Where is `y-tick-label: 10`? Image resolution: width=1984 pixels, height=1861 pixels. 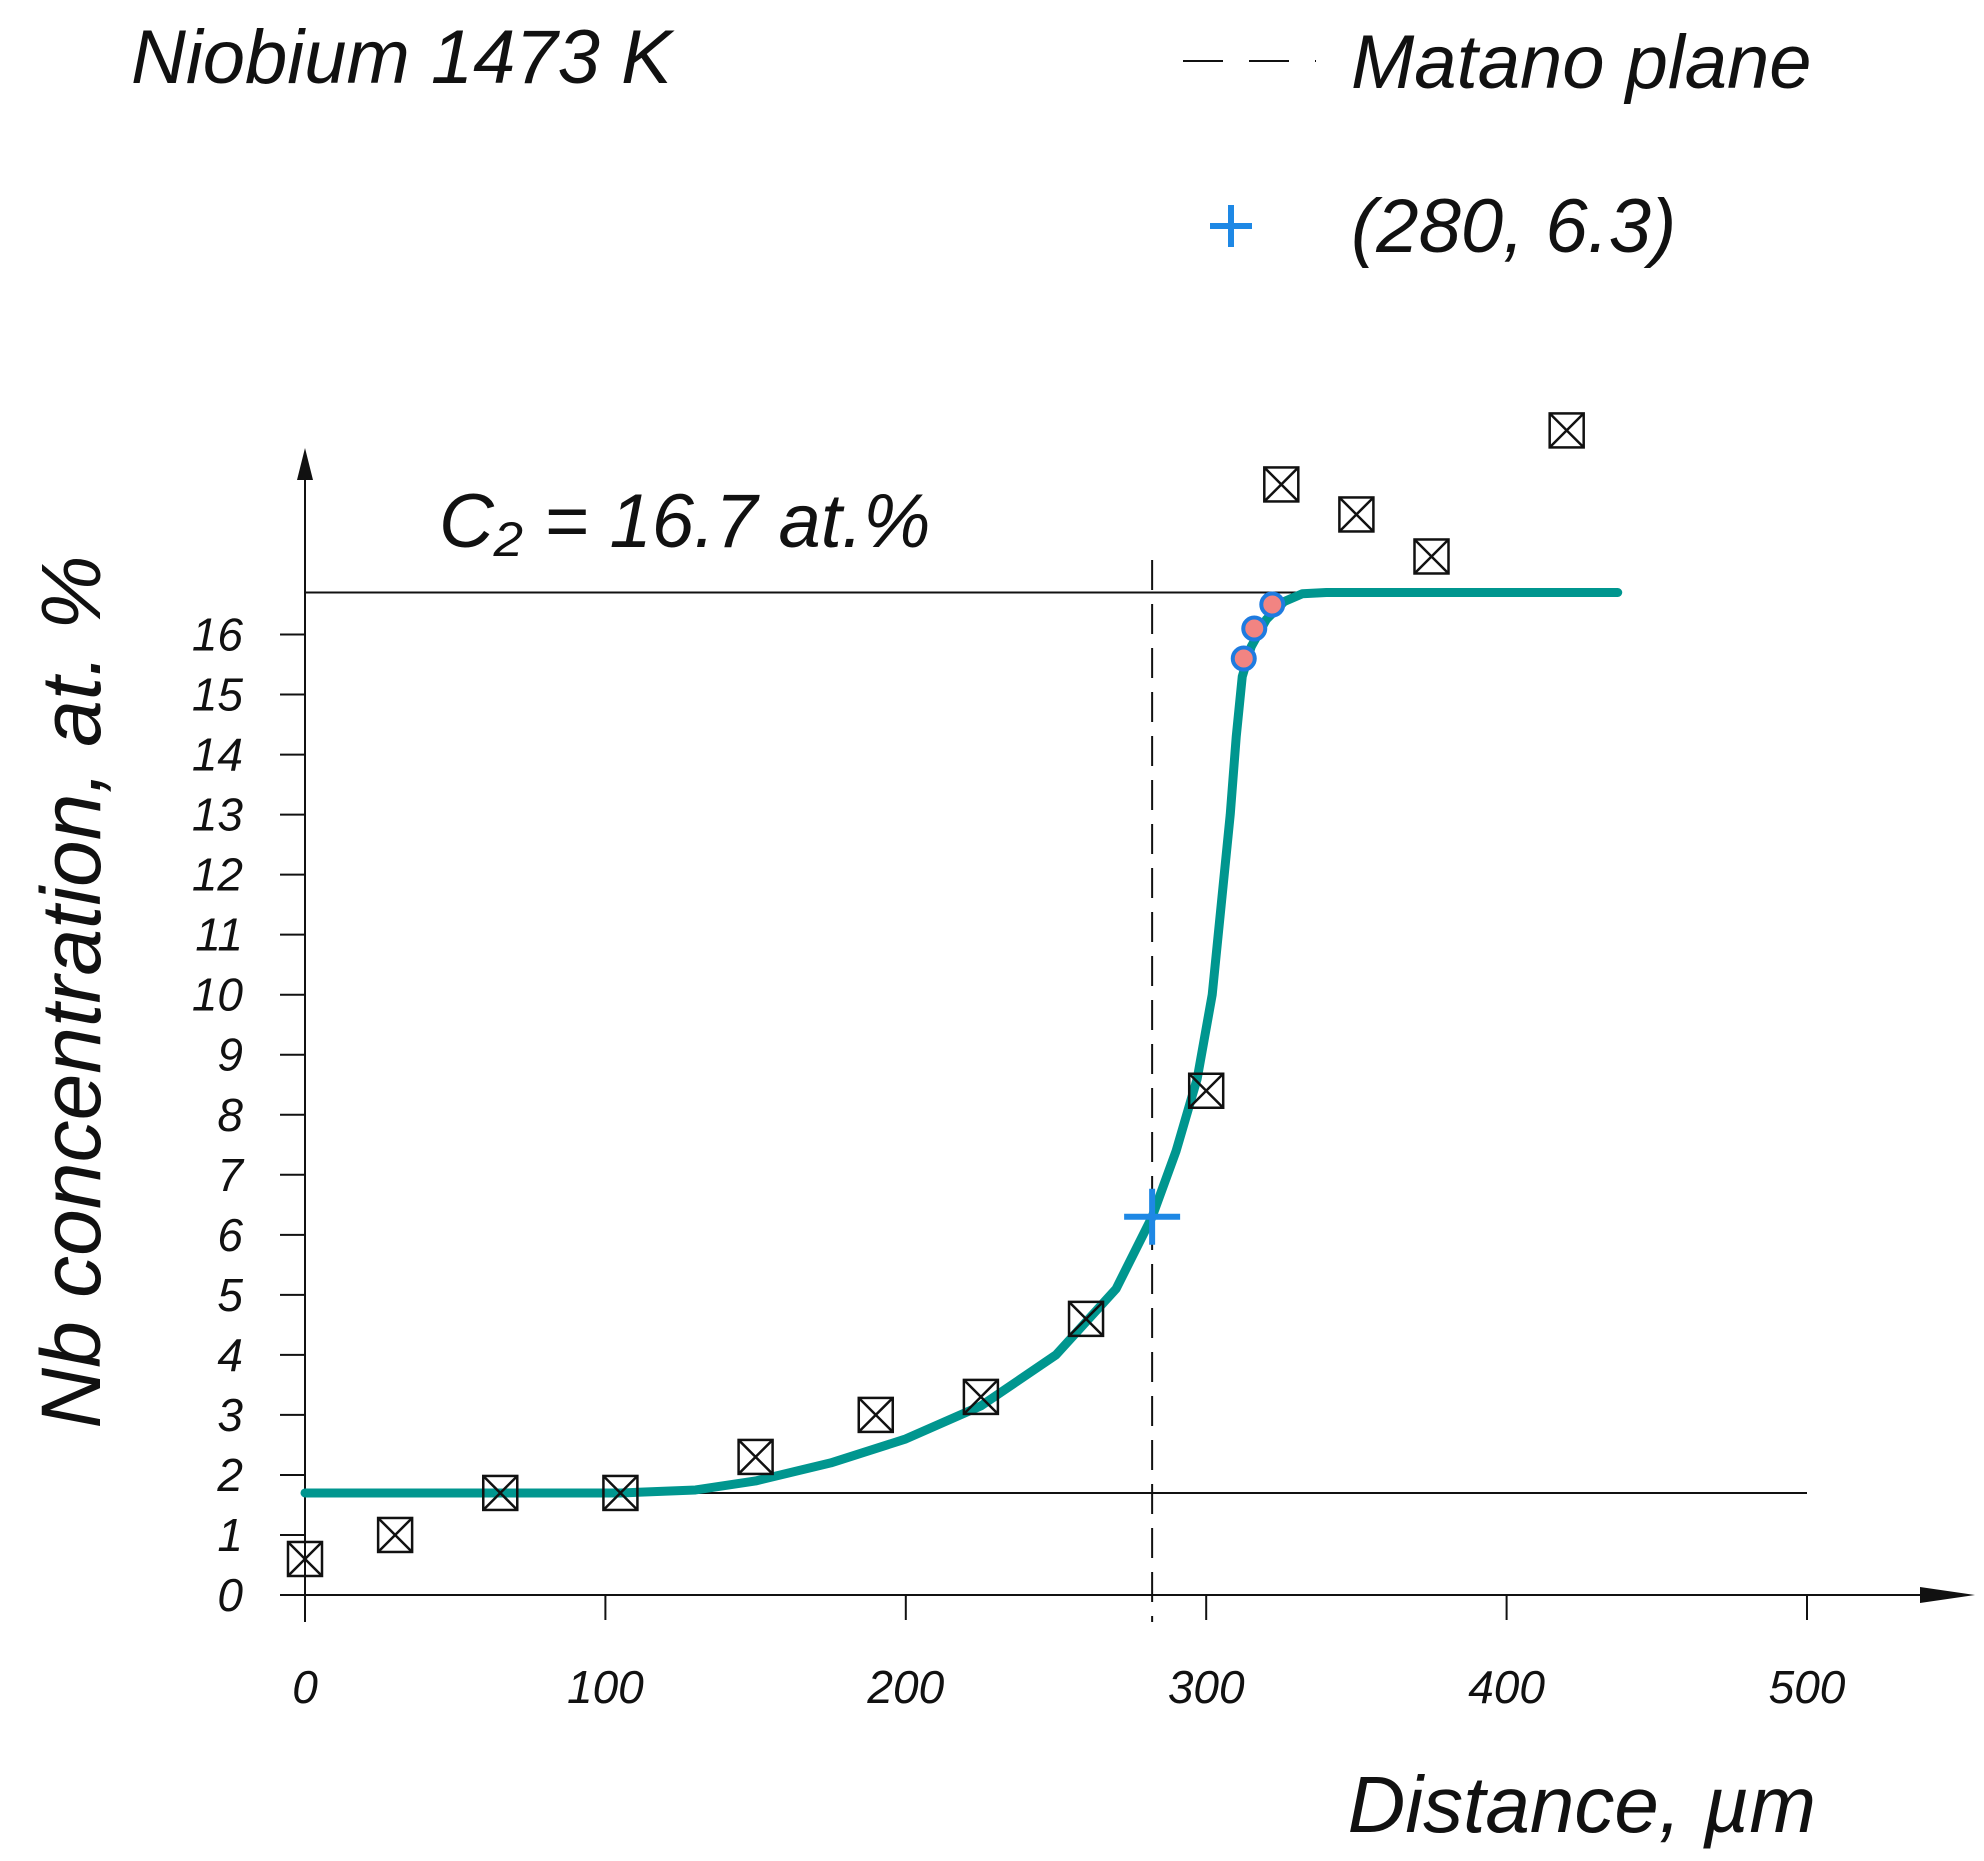
y-tick-label: 10 is located at coordinates (218, 995).